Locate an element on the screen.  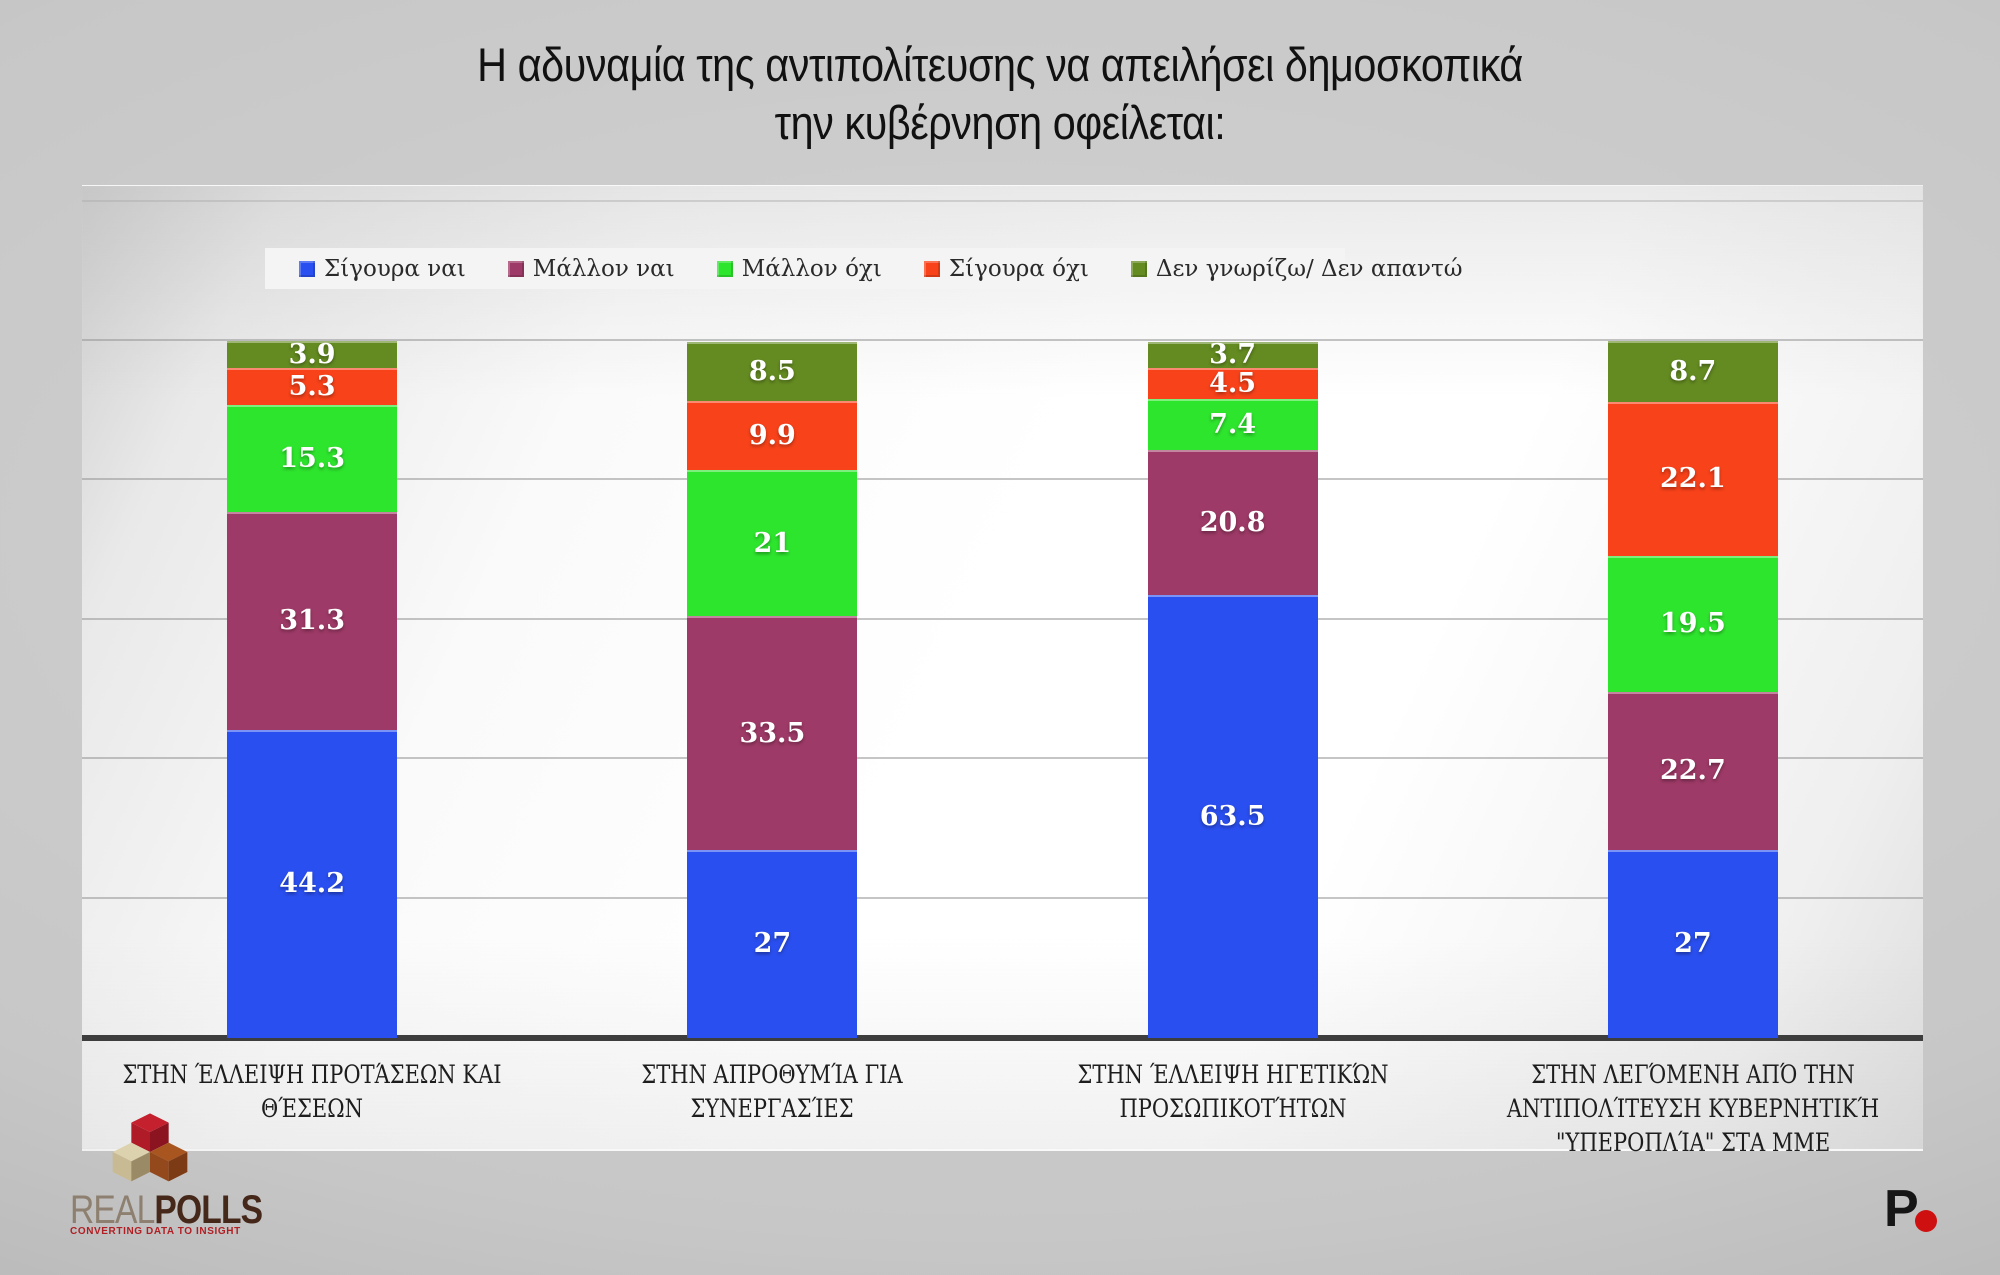
bar-value-label: 8.5 is located at coordinates (772, 371).